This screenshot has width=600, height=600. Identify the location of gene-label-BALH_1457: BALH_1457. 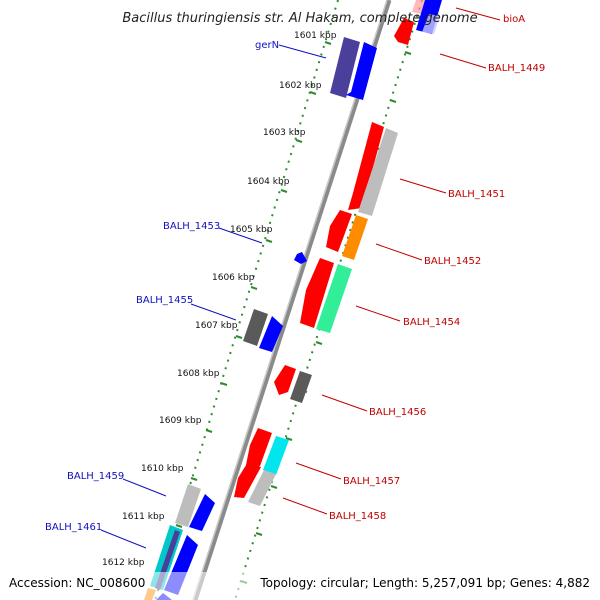
(371, 481).